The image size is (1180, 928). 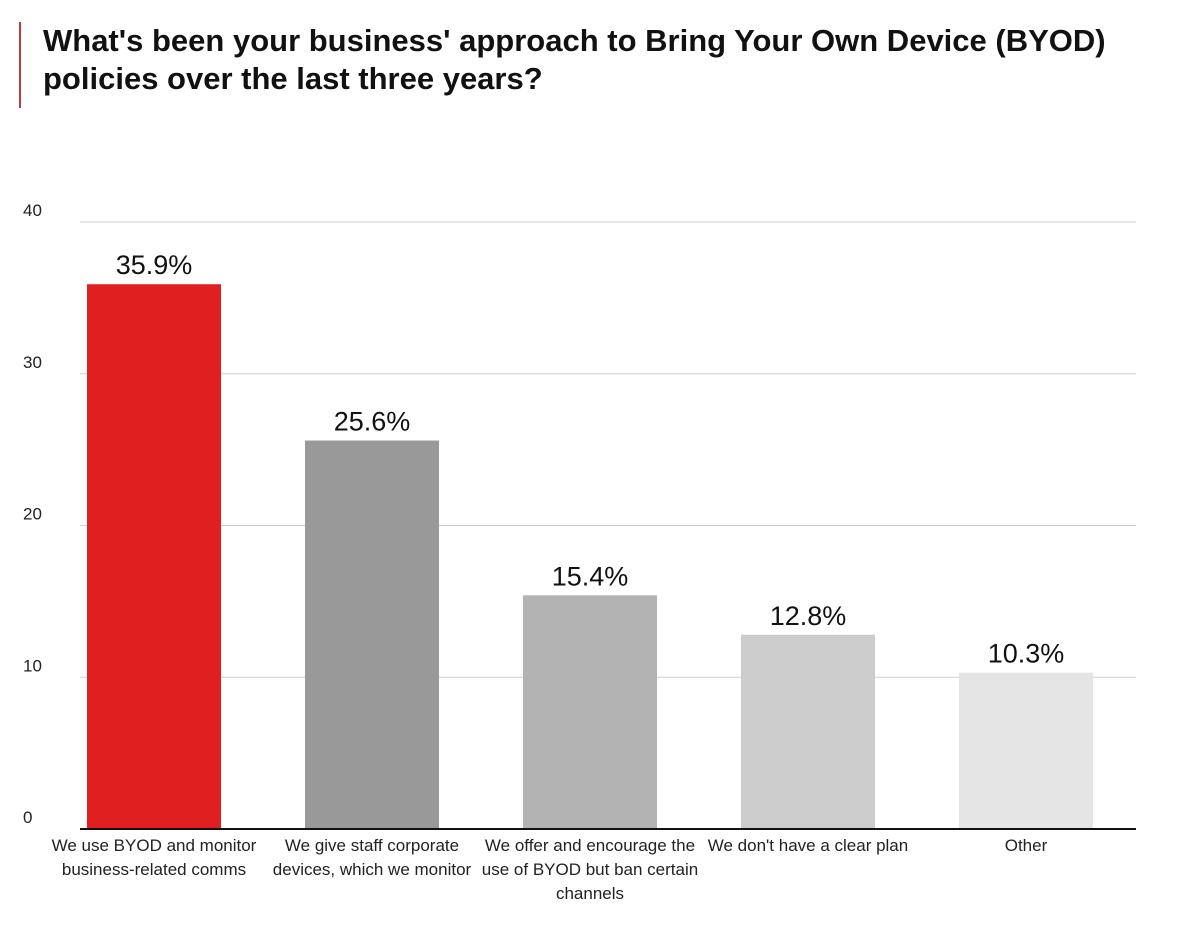 I want to click on y-tick-label: 10, so click(x=32, y=665).